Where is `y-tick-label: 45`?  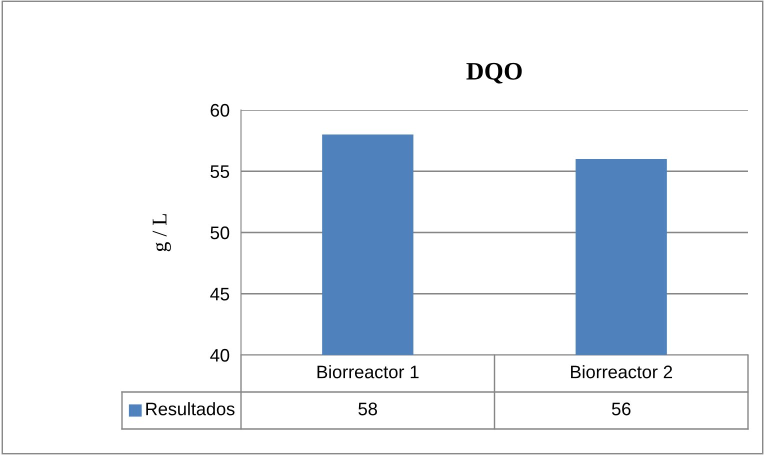
y-tick-label: 45 is located at coordinates (220, 294).